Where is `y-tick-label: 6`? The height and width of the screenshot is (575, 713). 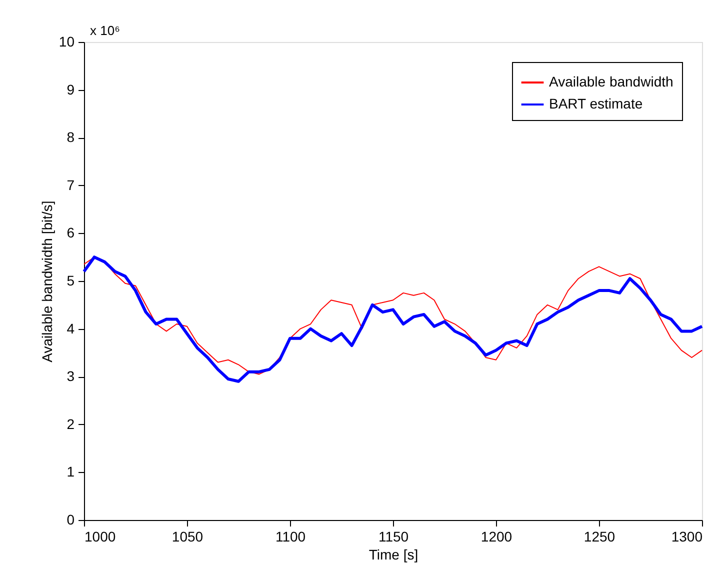 y-tick-label: 6 is located at coordinates (70, 232).